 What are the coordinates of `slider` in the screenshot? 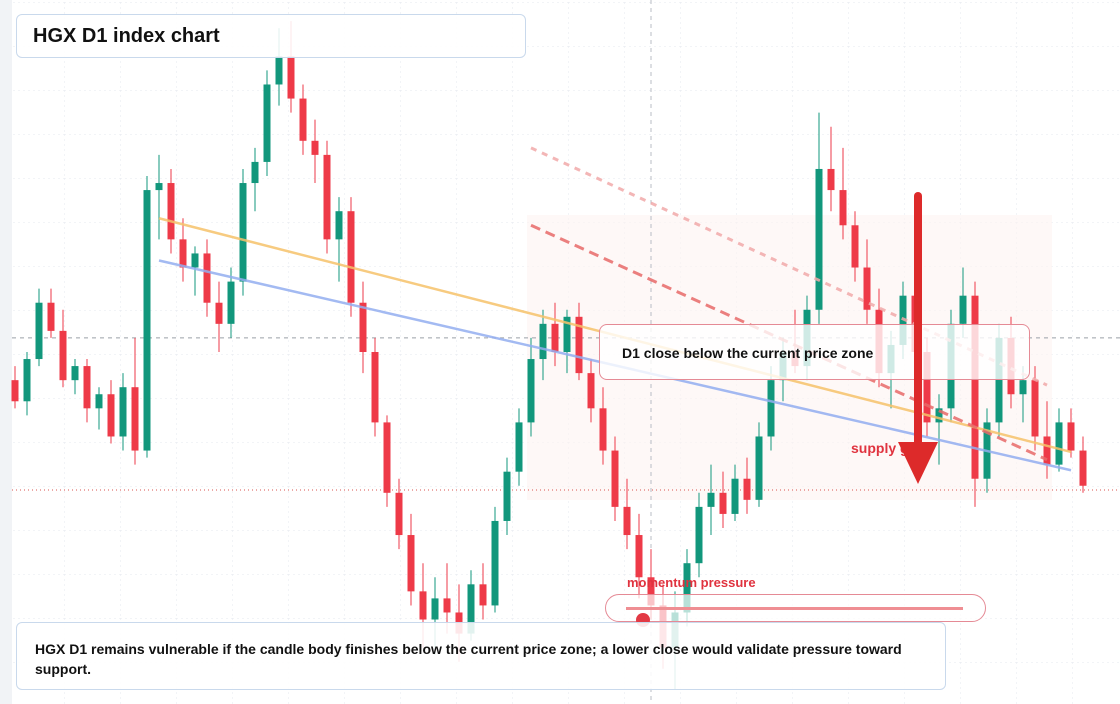 It's located at (795, 610).